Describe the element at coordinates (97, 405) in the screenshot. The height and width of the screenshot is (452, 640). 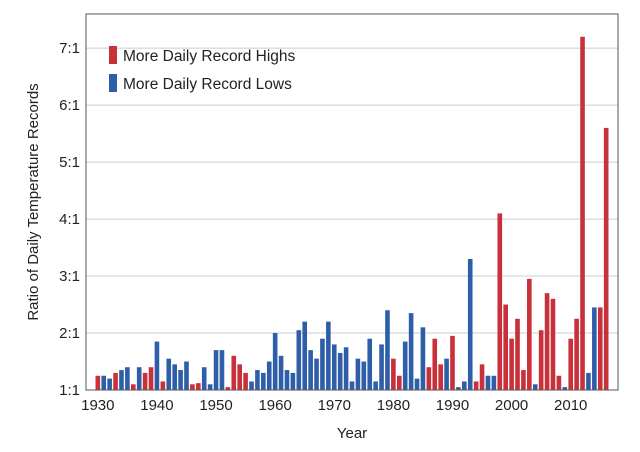
I see `x-tick-label: 1930` at that location.